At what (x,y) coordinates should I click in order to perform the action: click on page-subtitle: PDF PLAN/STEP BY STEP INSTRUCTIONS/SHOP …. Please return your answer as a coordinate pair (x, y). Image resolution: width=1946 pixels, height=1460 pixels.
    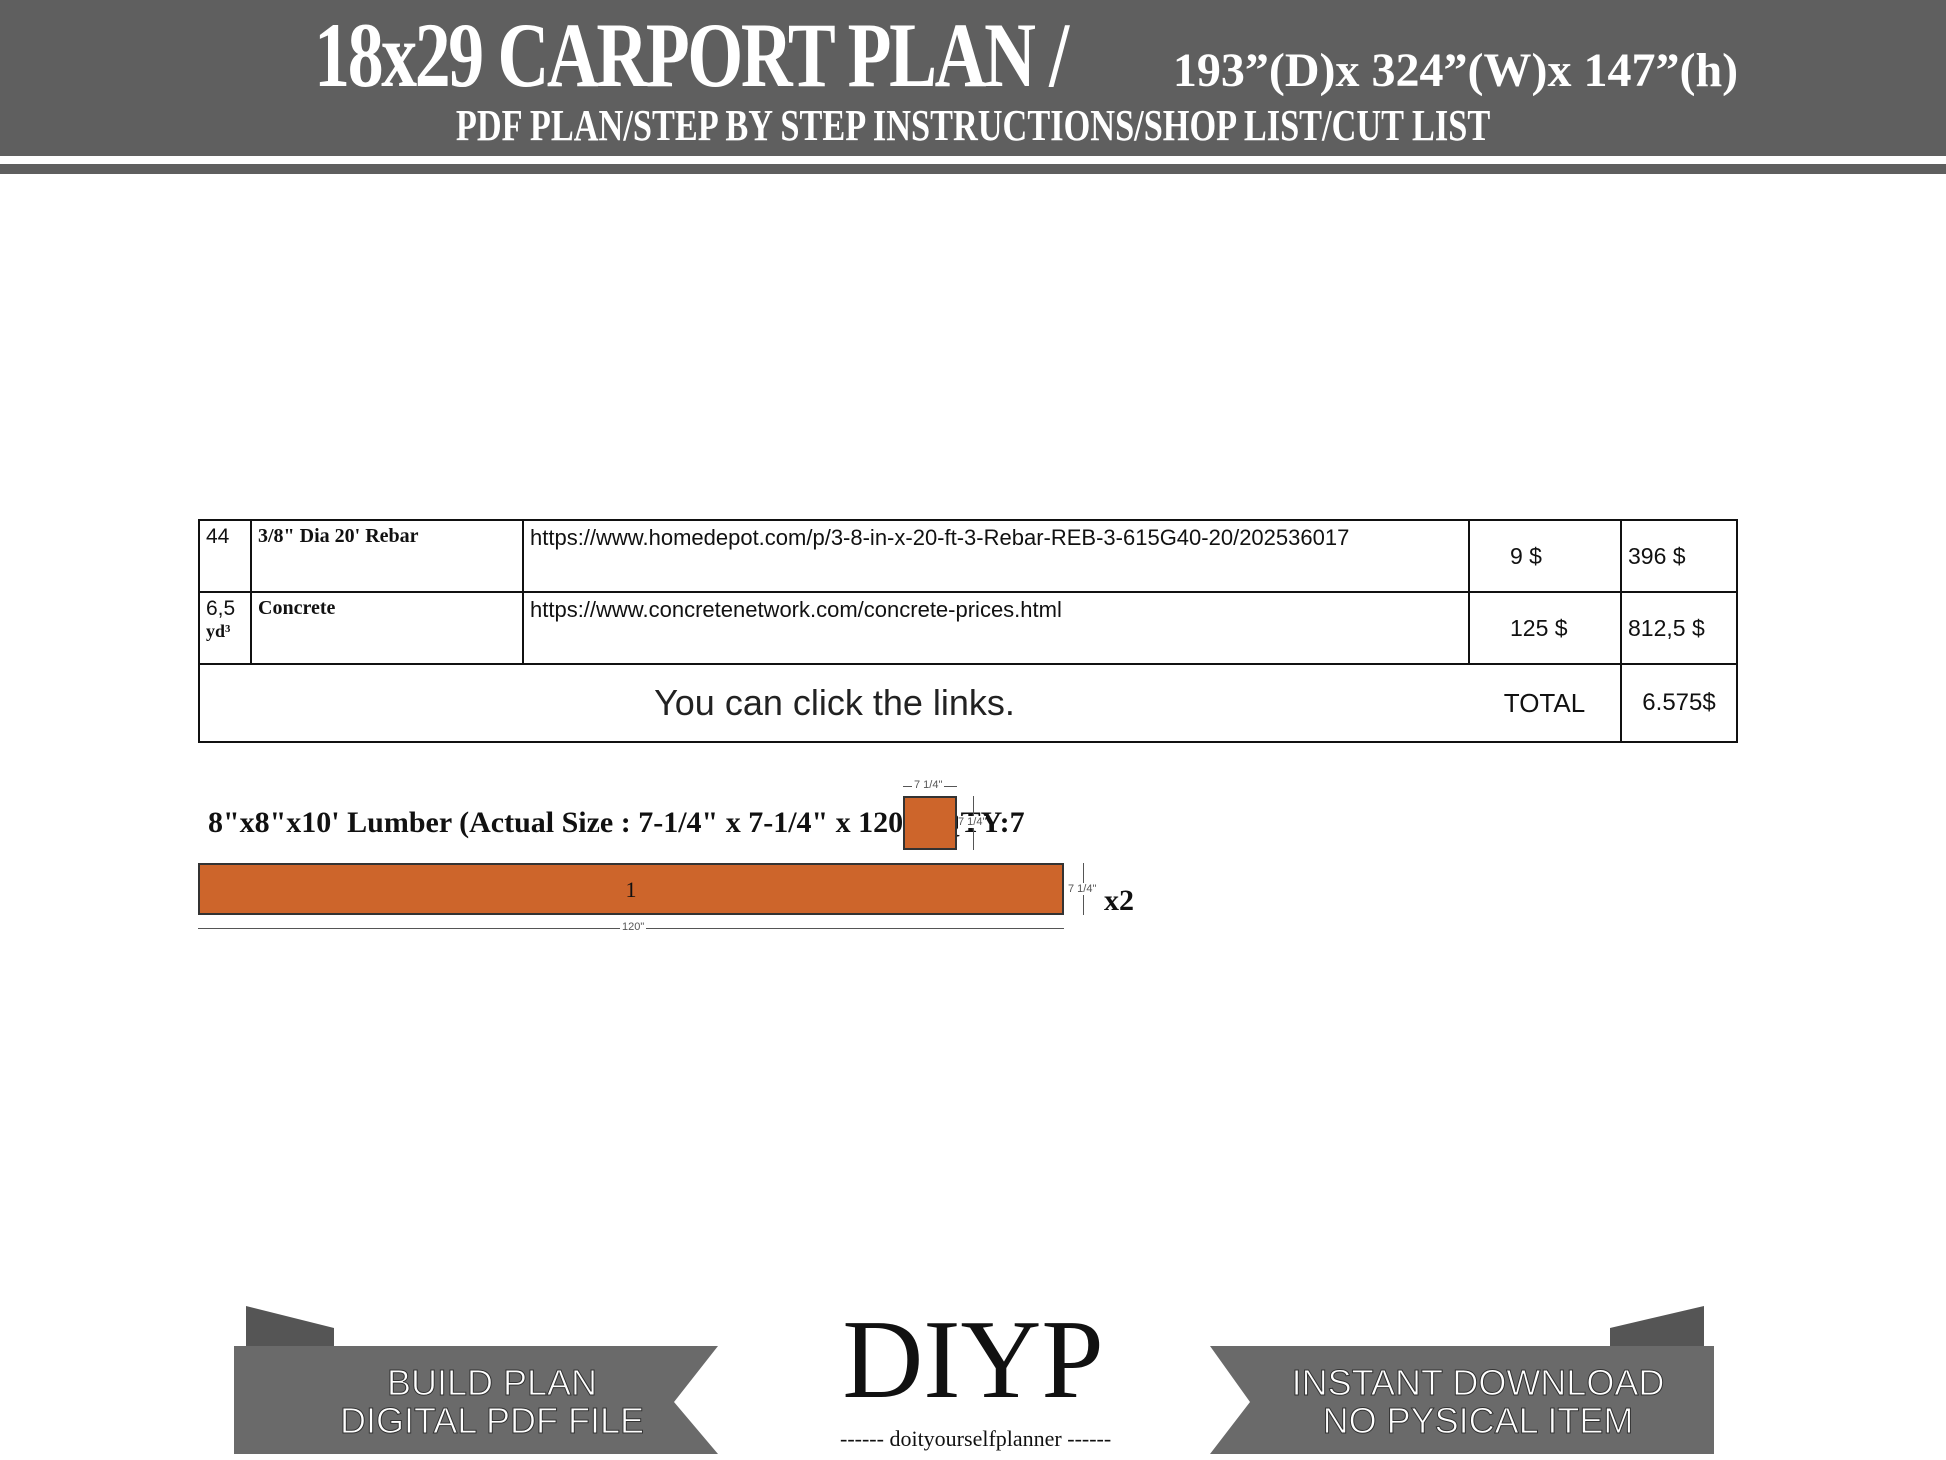
    Looking at the image, I should click on (973, 125).